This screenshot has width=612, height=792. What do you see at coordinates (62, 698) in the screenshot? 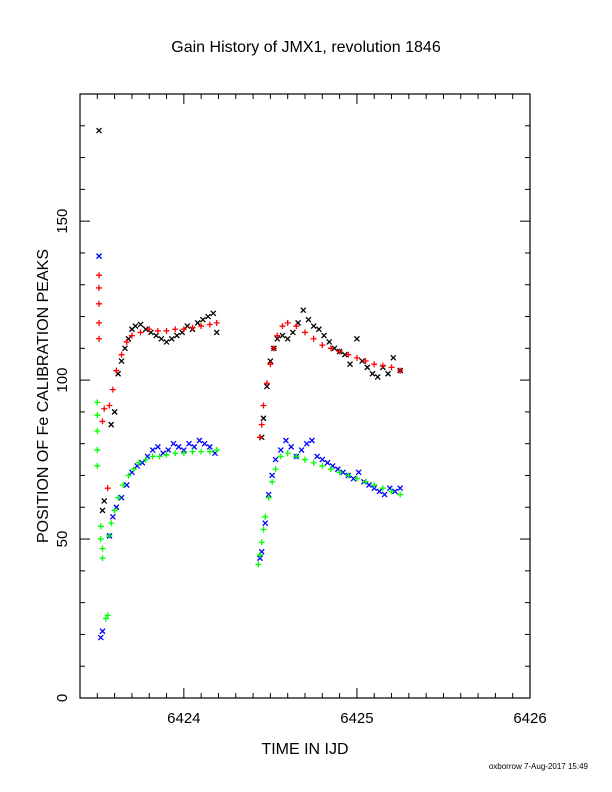
I see `y-tick-label: 0` at bounding box center [62, 698].